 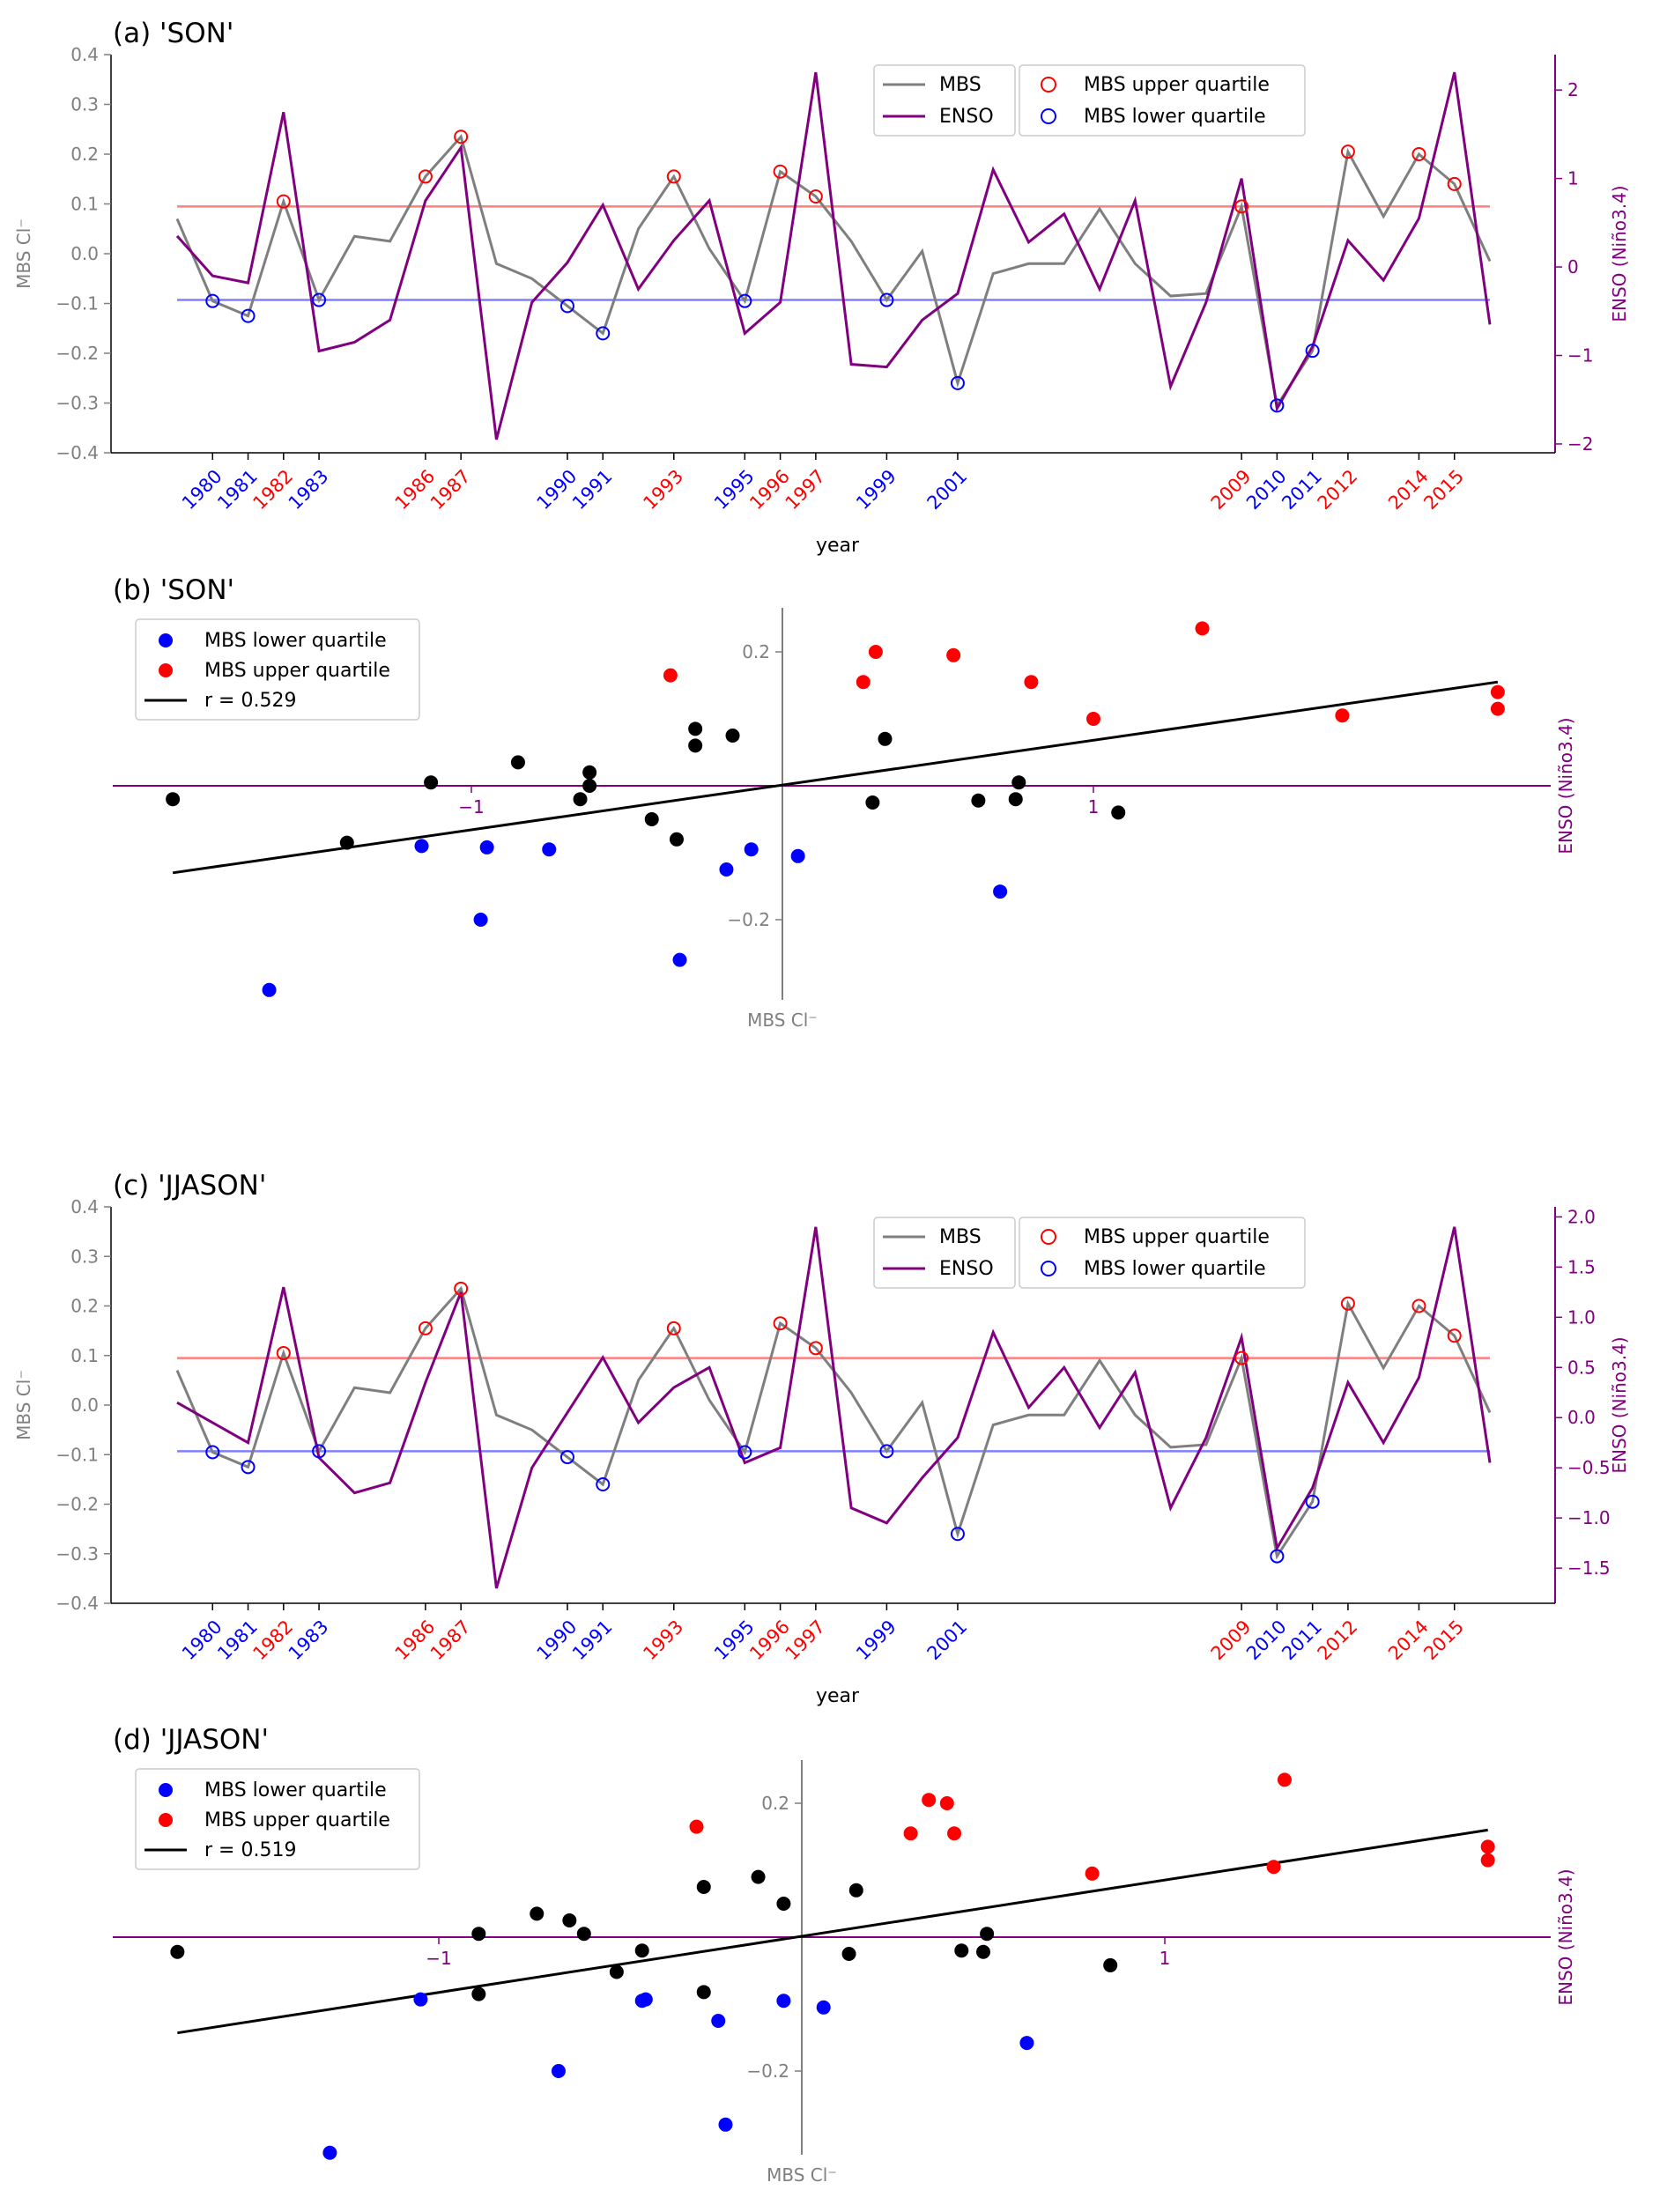 I want to click on right-y-tick-label: 0.0, so click(x=1581, y=1417).